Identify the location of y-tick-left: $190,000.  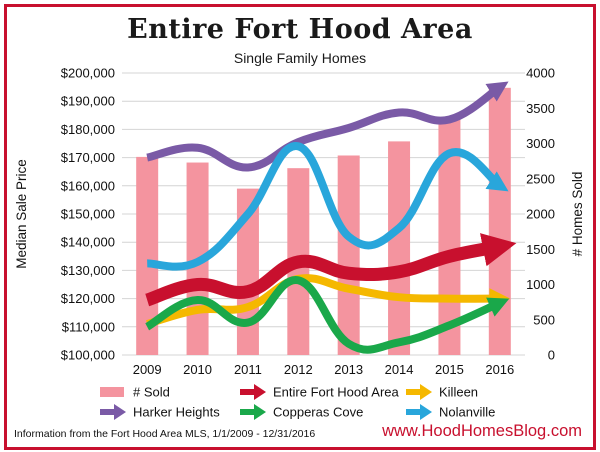
(88, 101).